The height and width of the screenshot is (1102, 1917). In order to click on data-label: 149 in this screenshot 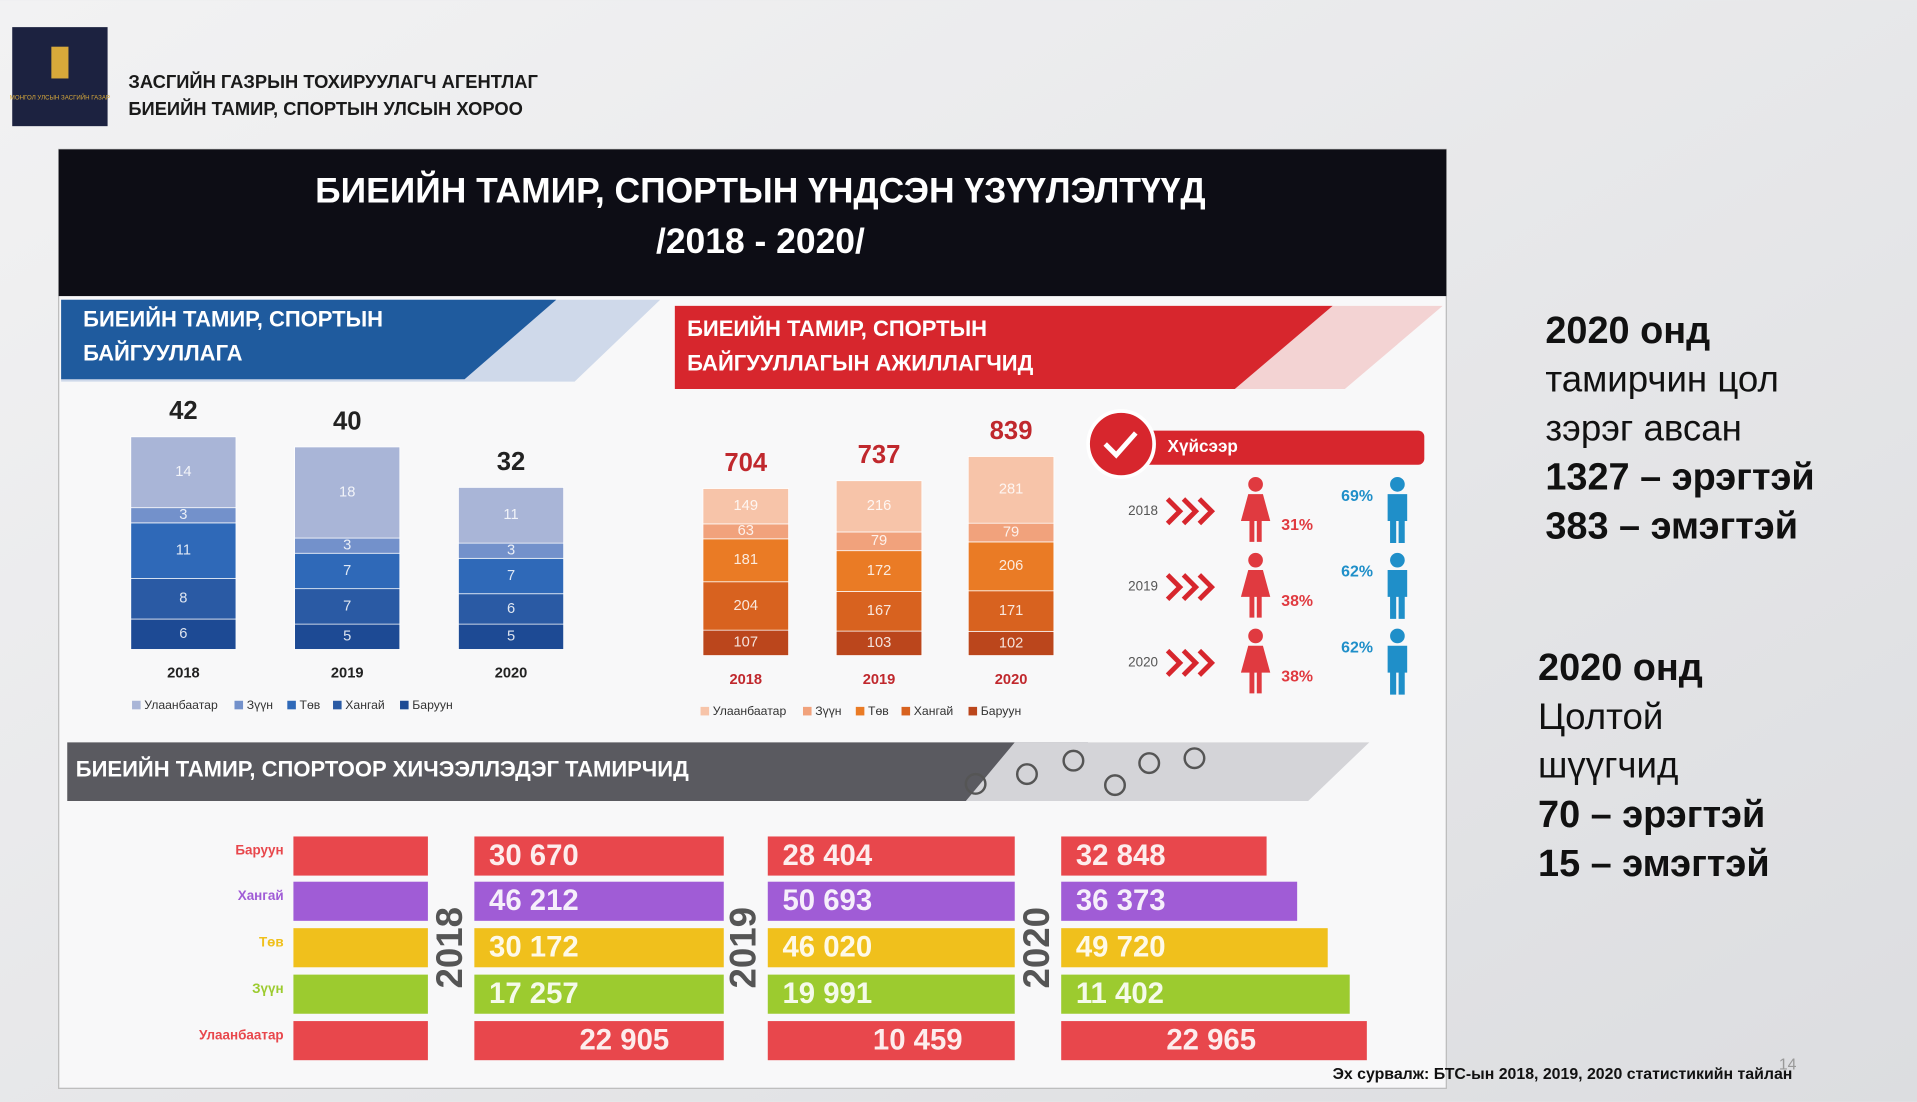, I will do `click(746, 506)`.